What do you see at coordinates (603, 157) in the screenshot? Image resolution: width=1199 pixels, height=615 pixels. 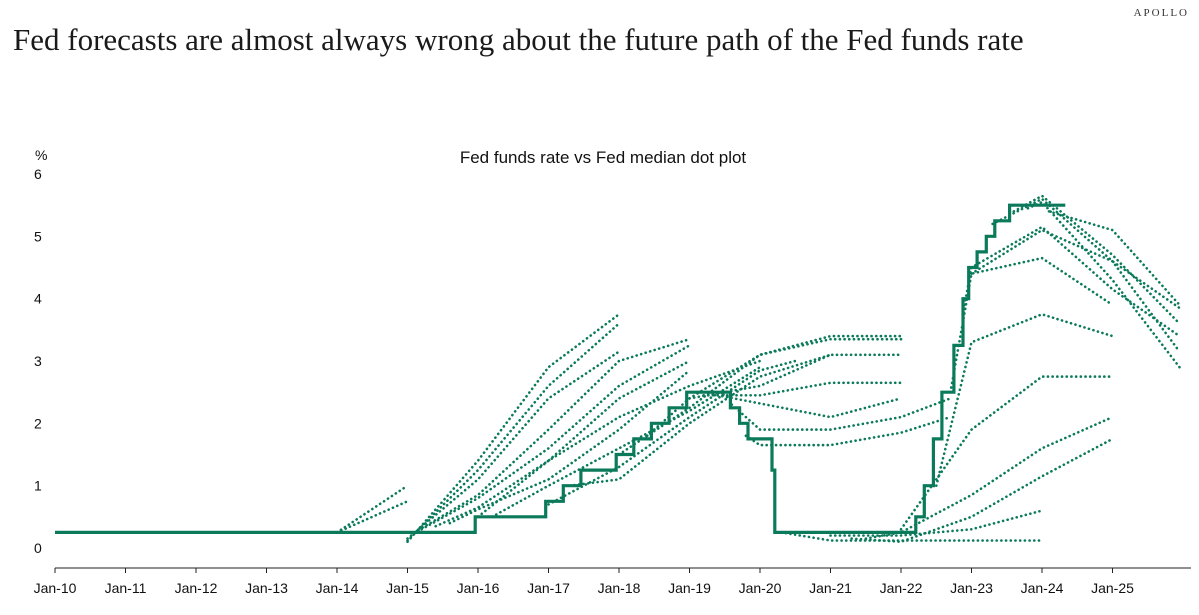 I see `chart-title: Fed funds rate vs Fed median dot plot` at bounding box center [603, 157].